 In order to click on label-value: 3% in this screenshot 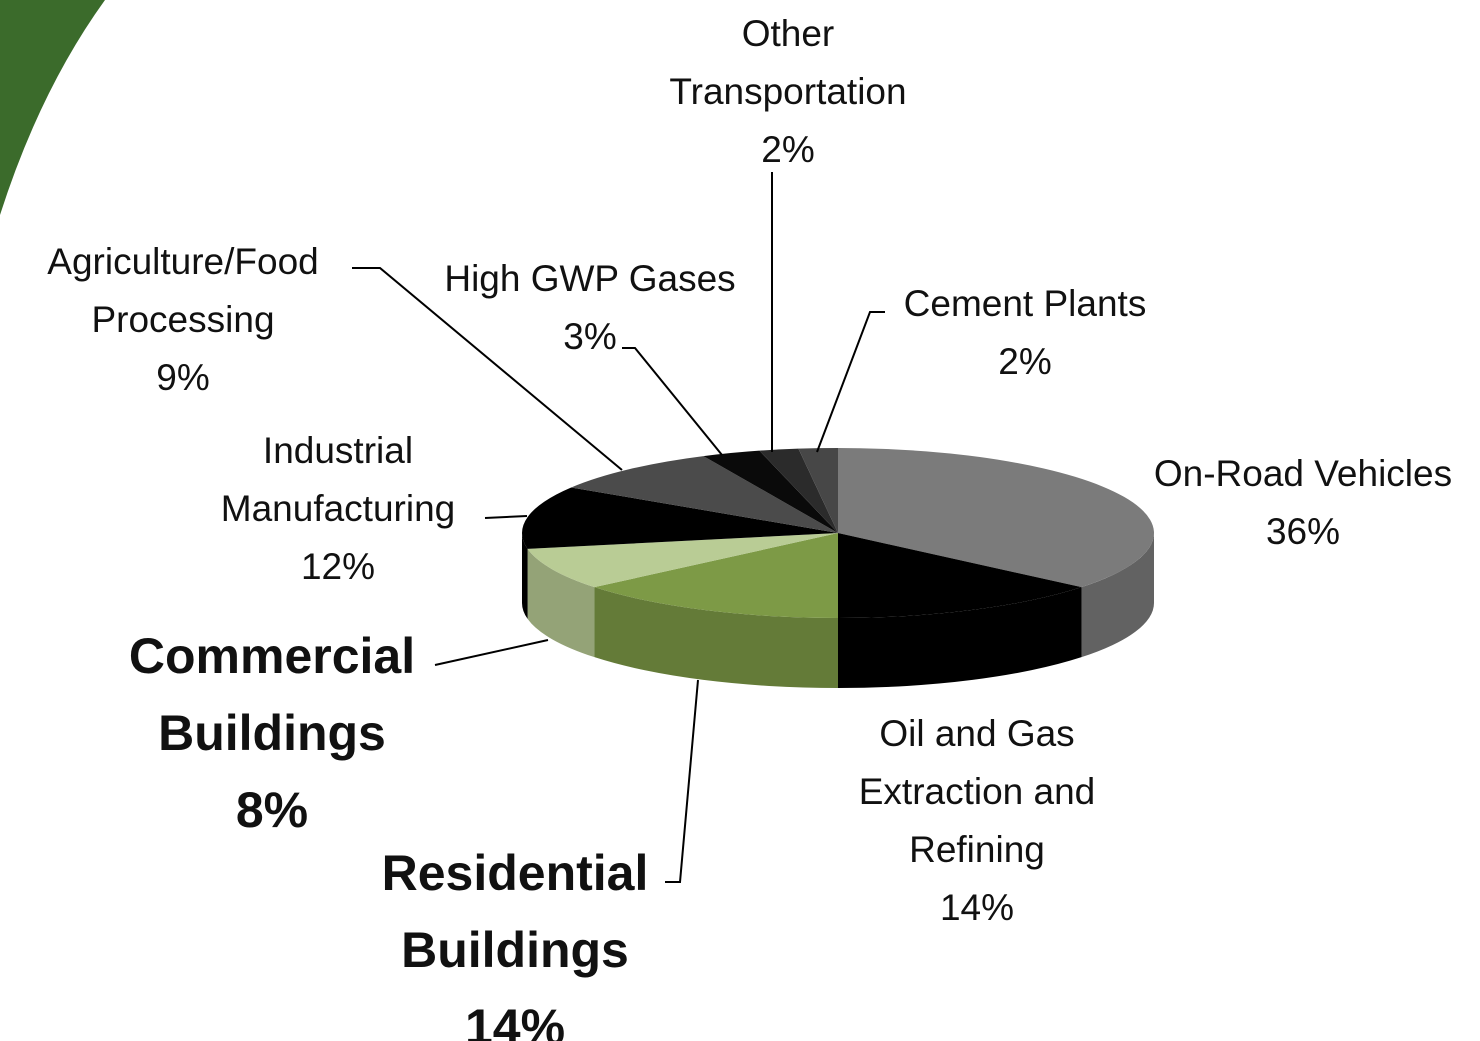, I will do `click(590, 336)`.